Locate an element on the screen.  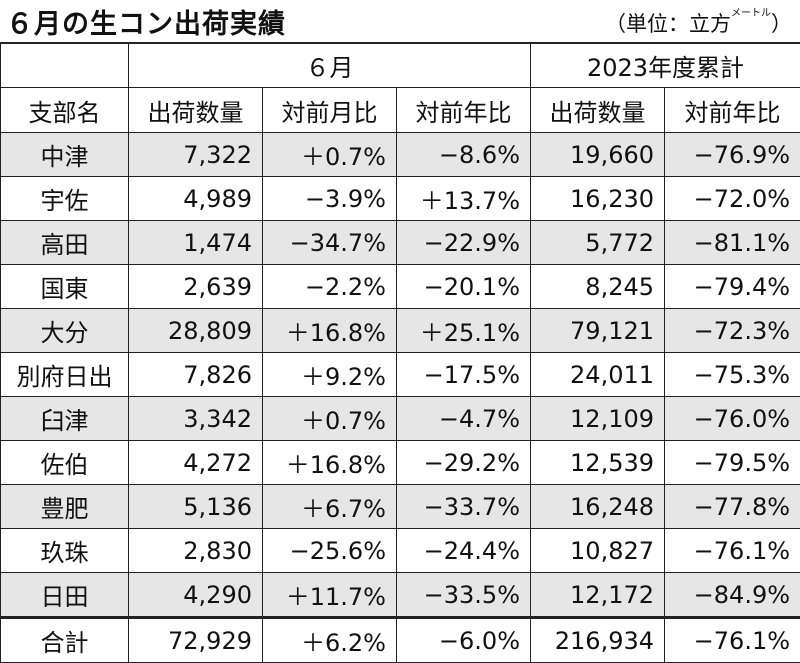
branch-name-cell: 別府日出 is located at coordinates (64, 374).